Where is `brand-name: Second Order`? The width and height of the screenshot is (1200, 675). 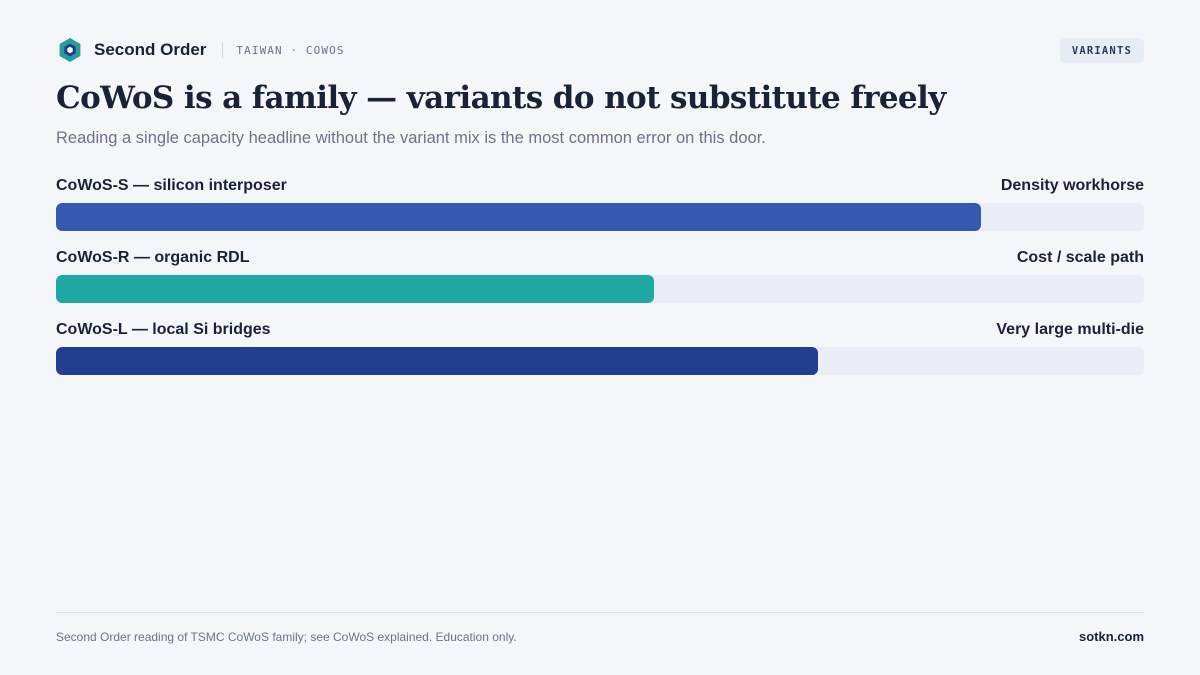 brand-name: Second Order is located at coordinates (150, 49).